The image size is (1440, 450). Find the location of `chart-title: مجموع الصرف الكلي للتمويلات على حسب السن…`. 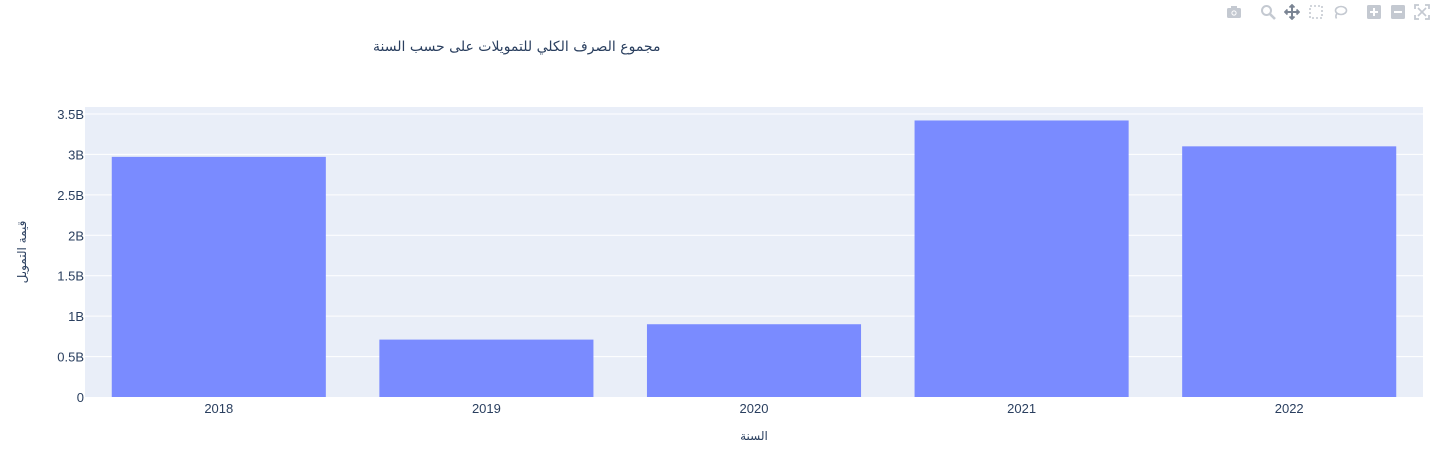

chart-title: مجموع الصرف الكلي للتمويلات على حسب السن… is located at coordinates (516, 47).